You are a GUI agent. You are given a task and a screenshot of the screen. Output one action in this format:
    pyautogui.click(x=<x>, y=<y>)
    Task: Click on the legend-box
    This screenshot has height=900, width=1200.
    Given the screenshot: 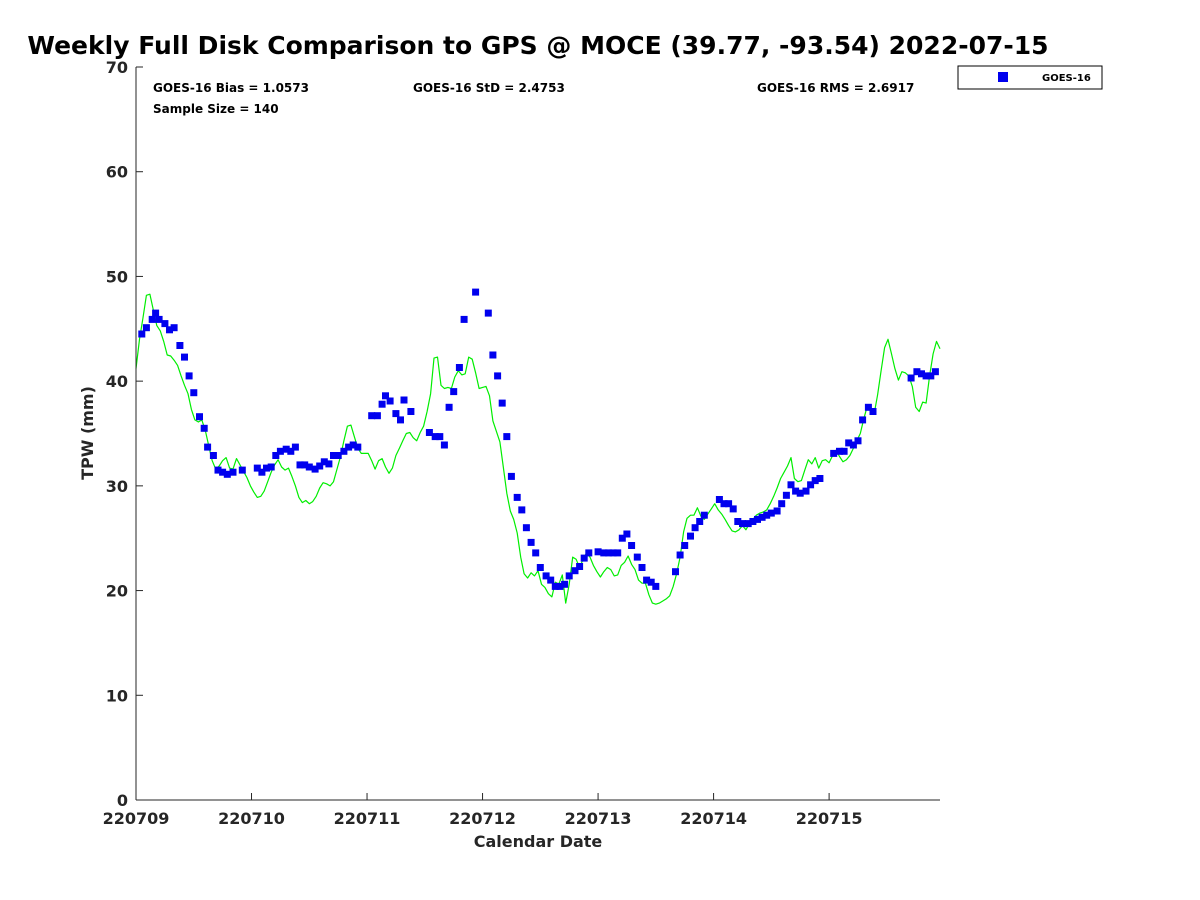 What is the action you would take?
    pyautogui.click(x=1030, y=77)
    